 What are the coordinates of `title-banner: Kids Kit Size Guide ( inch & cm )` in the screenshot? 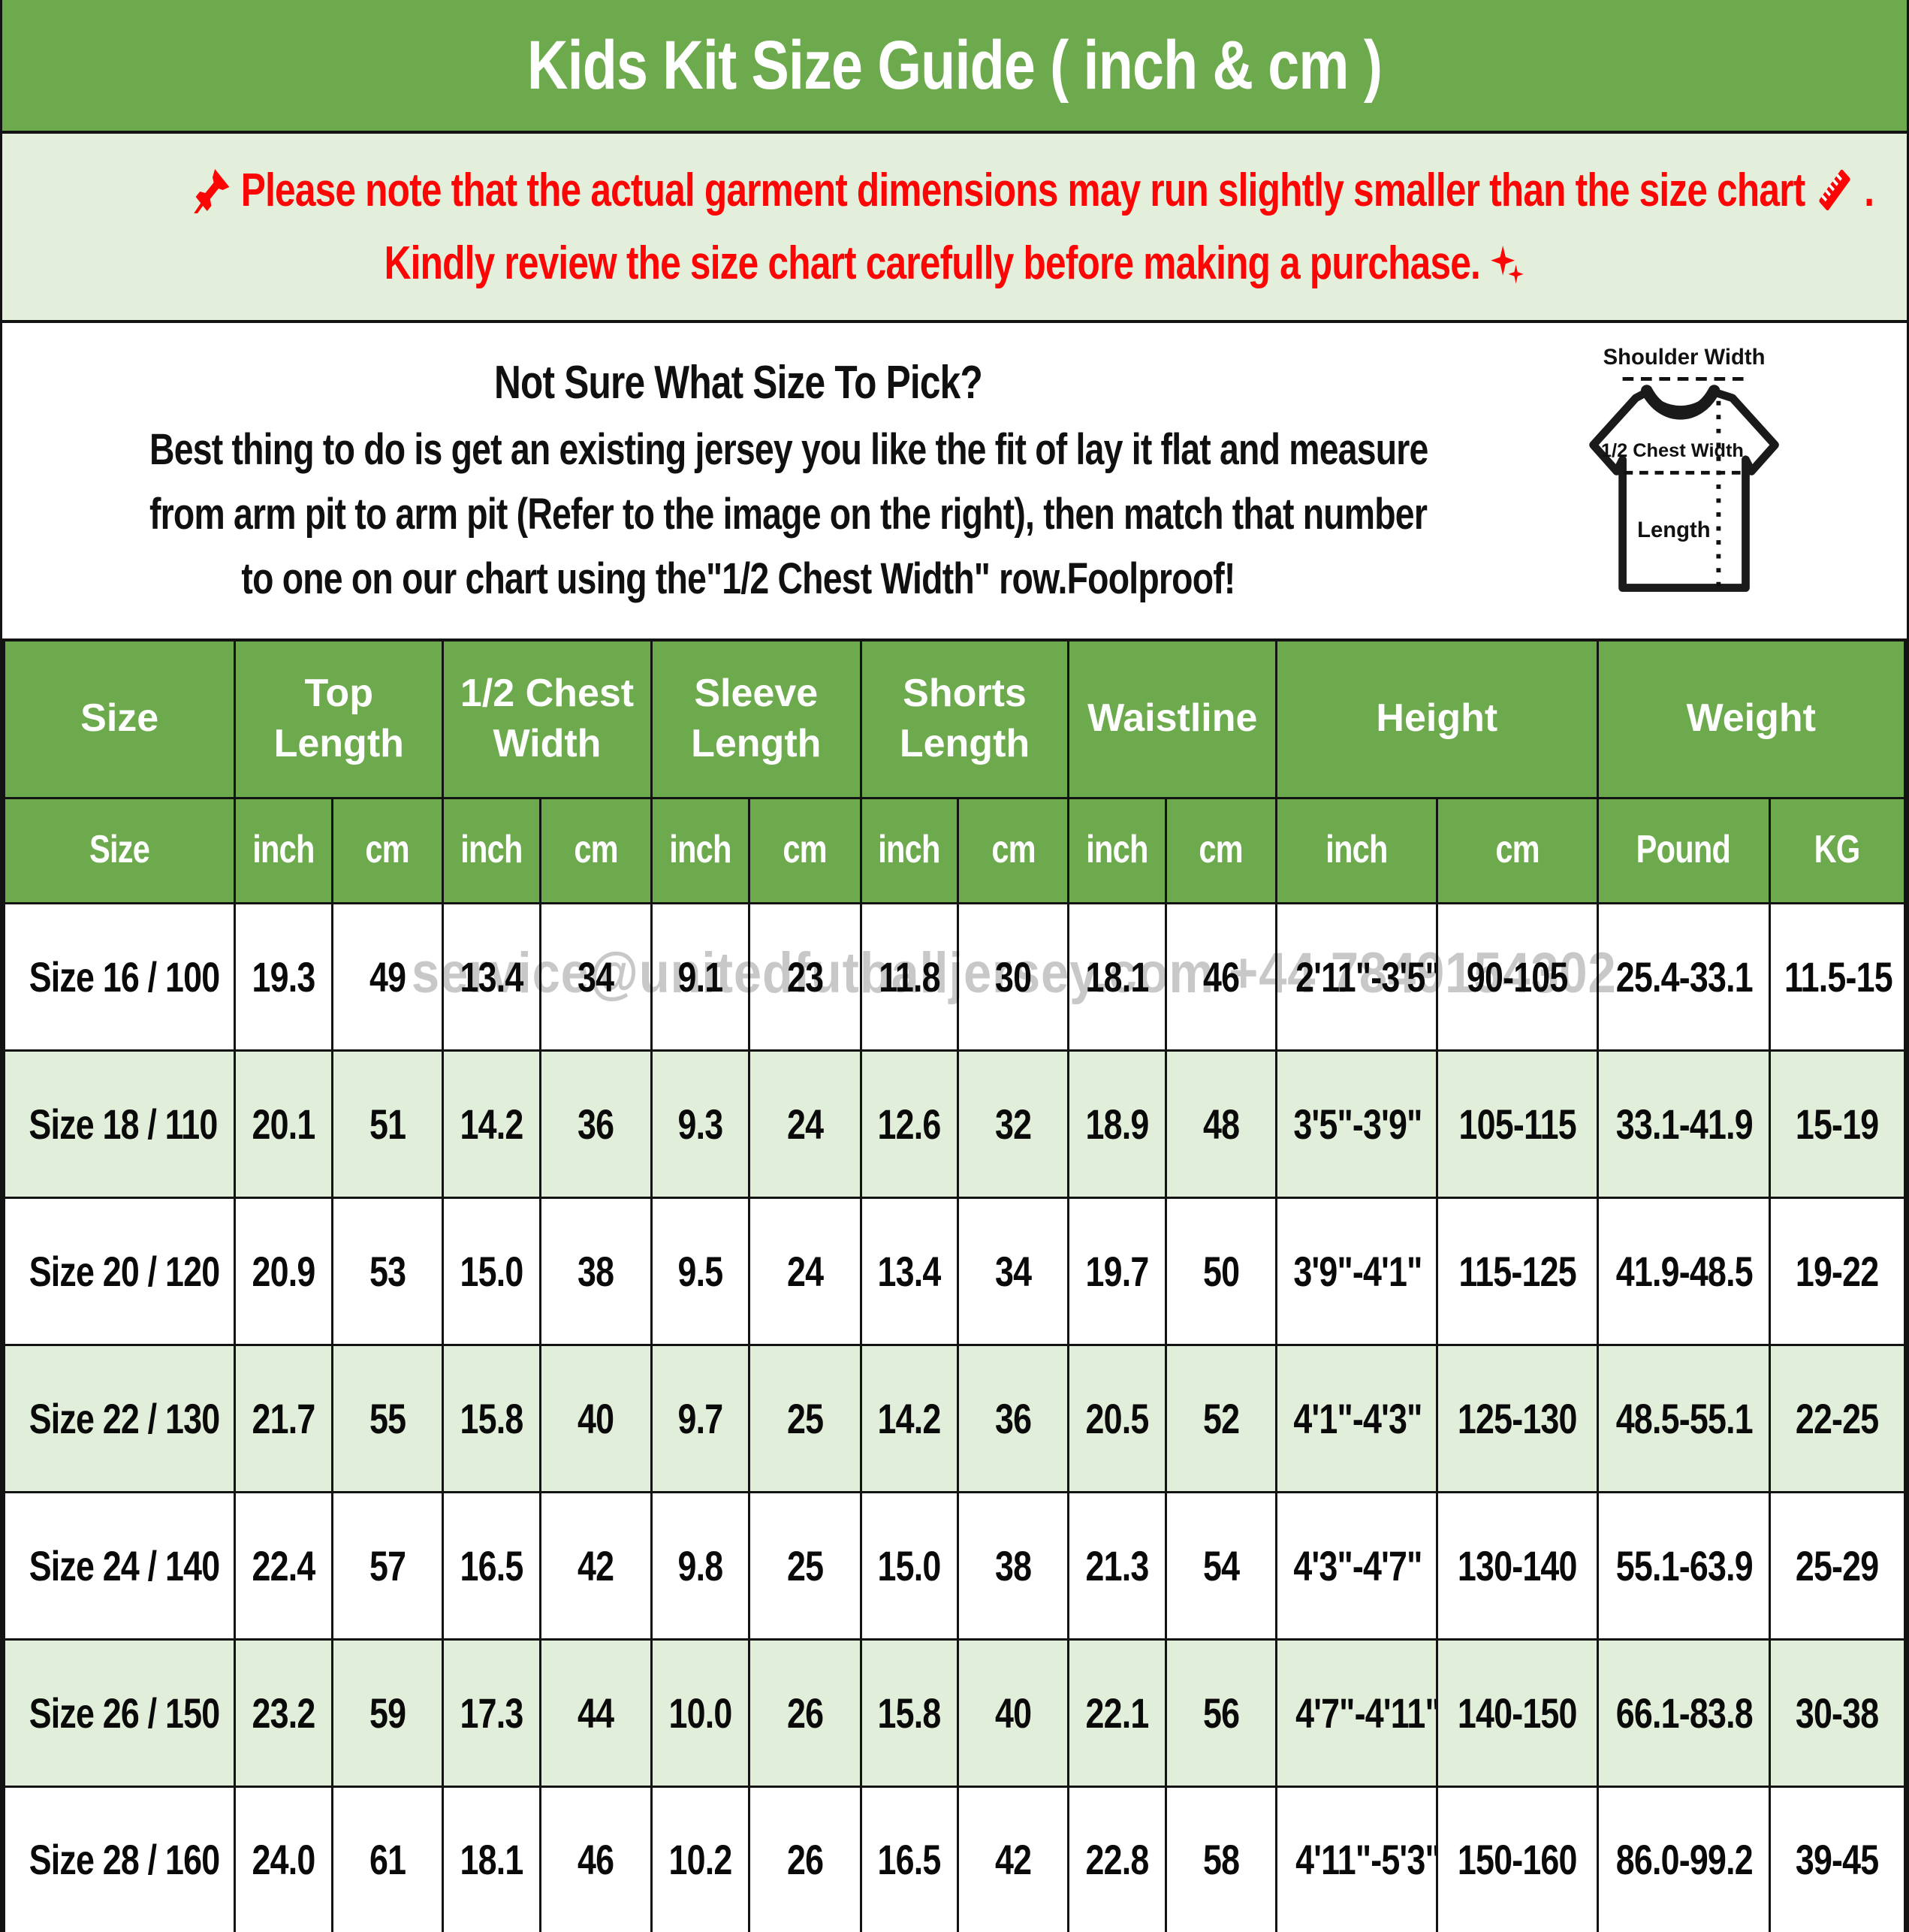 It's located at (954, 67).